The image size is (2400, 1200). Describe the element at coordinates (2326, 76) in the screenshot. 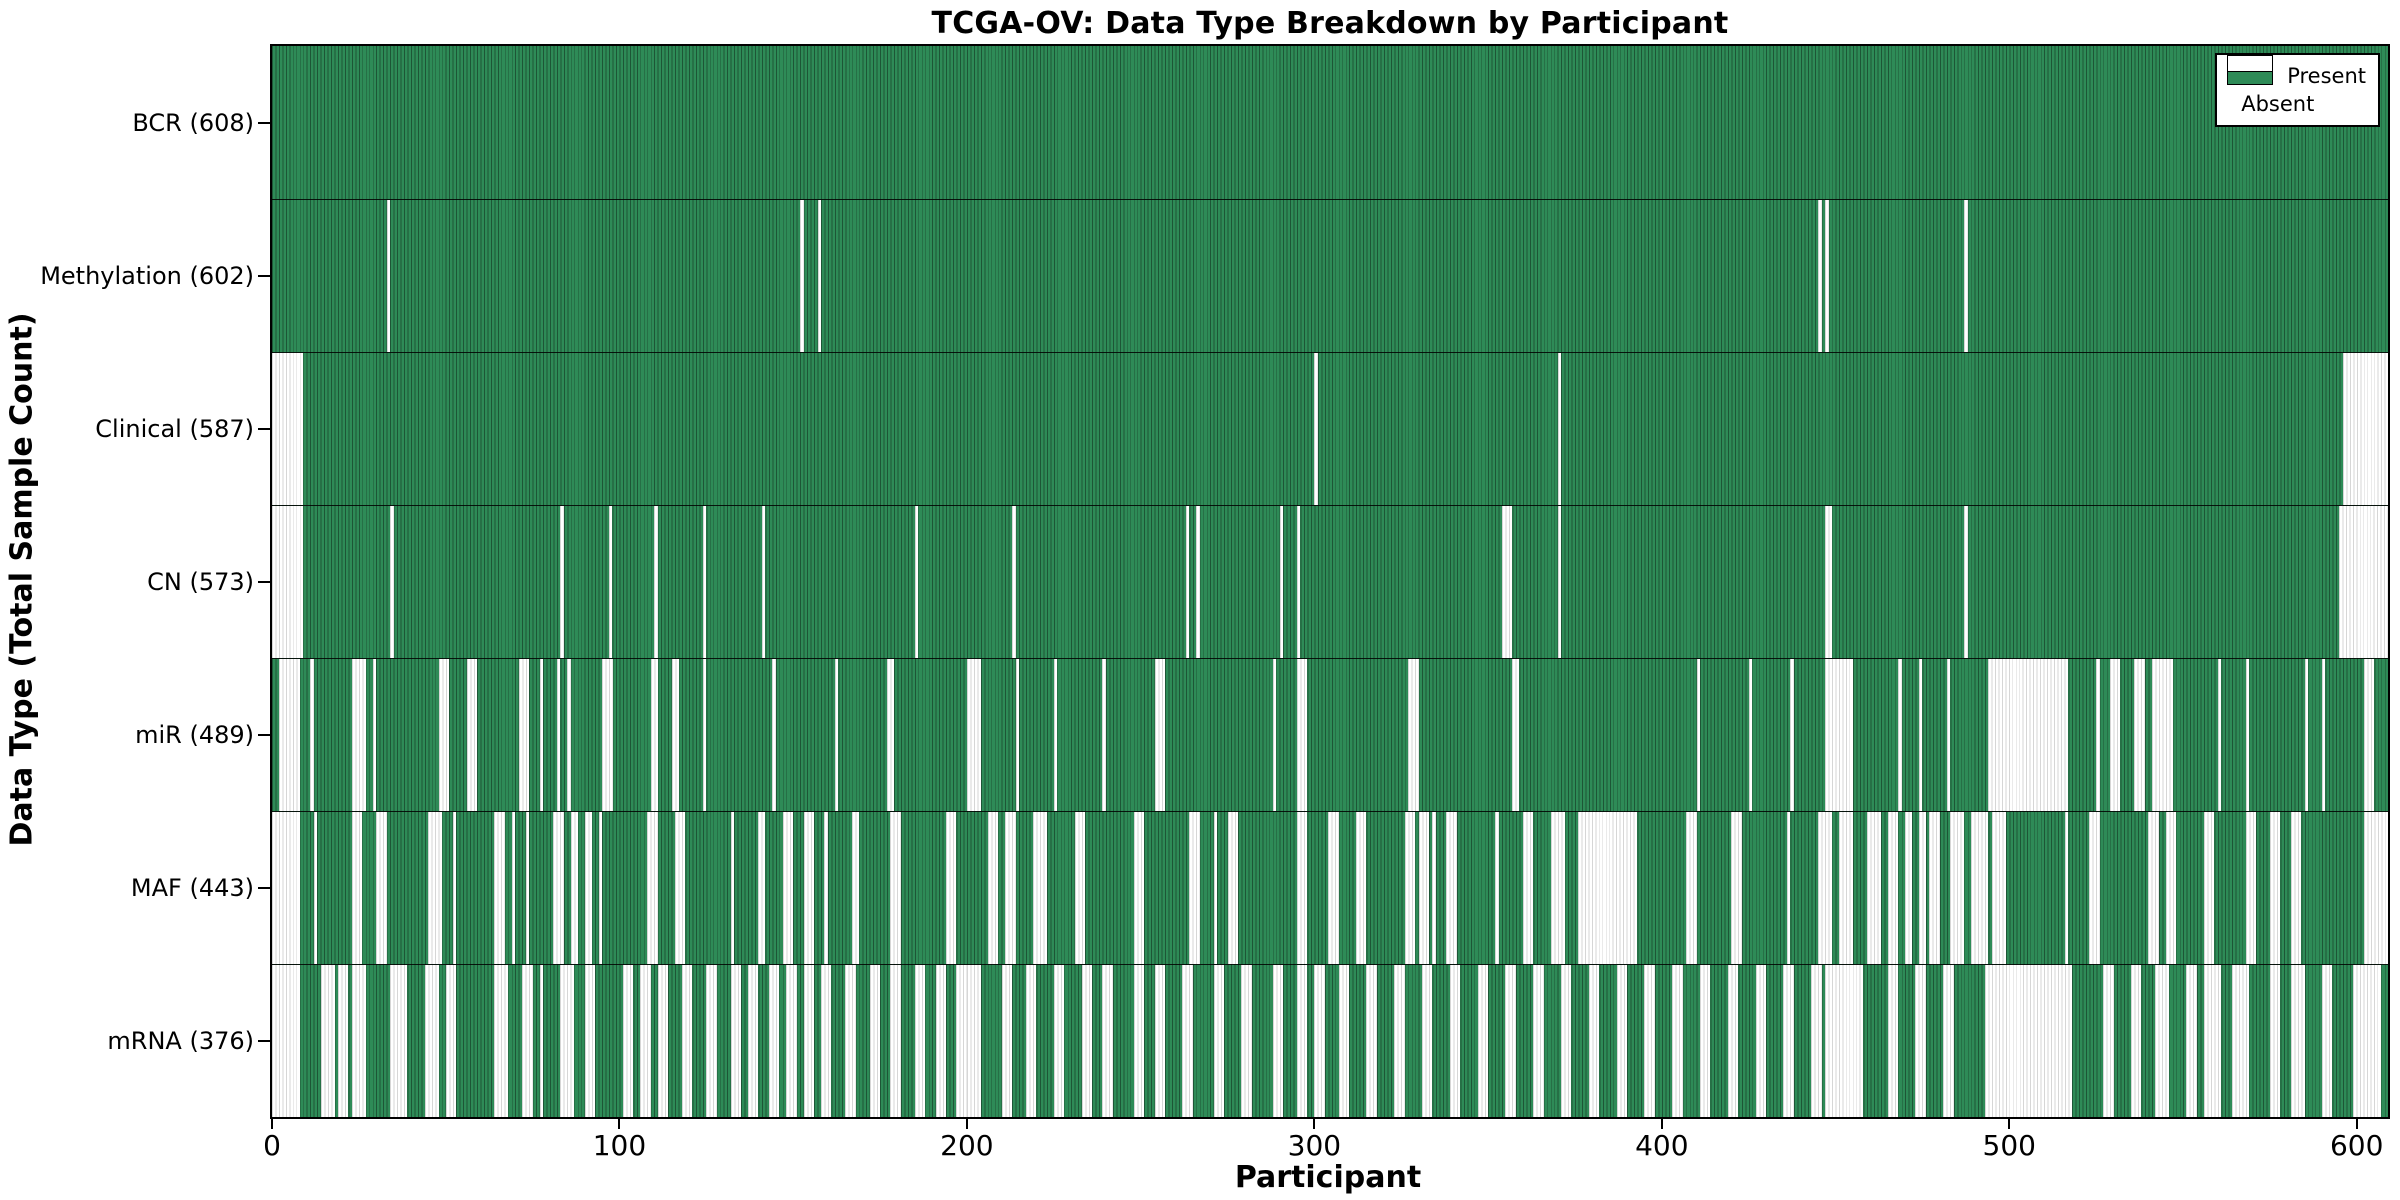

I see `present-label: Present` at that location.